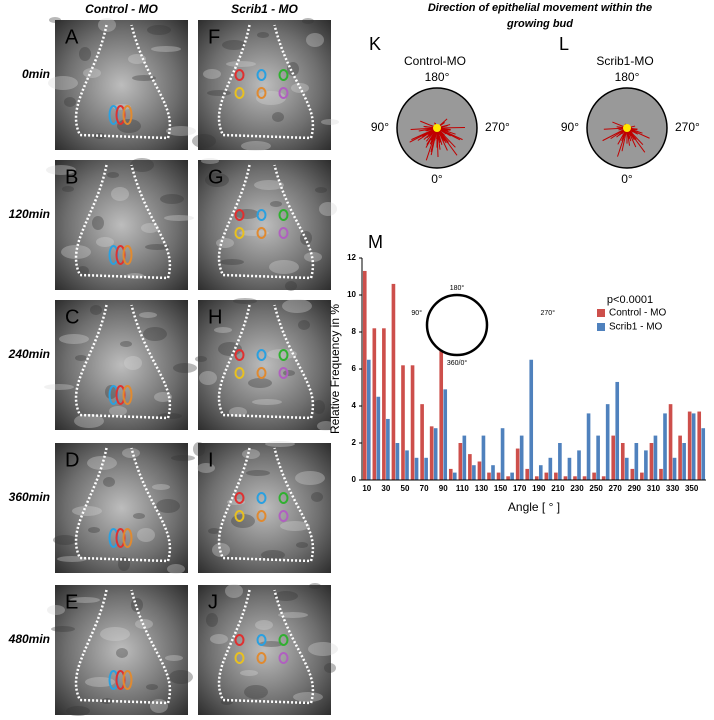 The width and height of the screenshot is (714, 720). I want to click on inset-label: 90°, so click(416, 313).